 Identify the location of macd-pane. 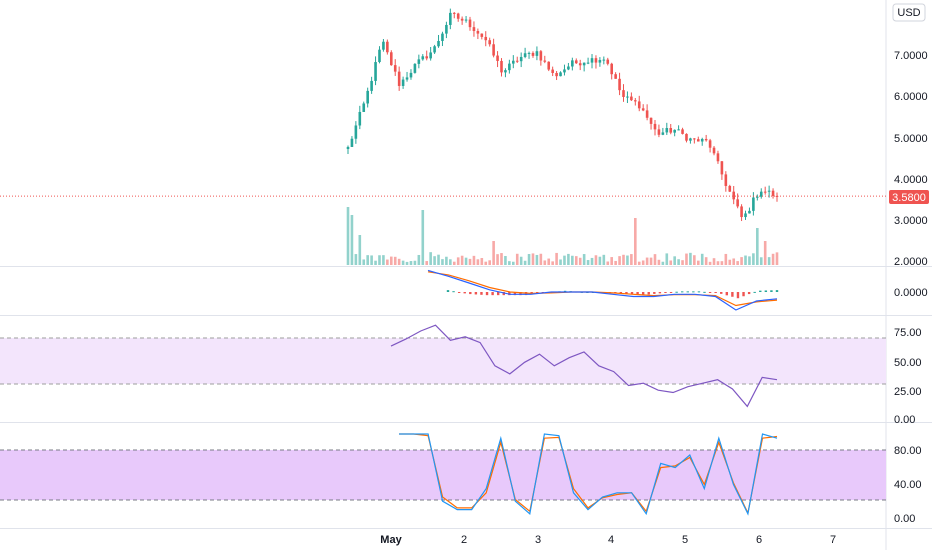
(603, 290).